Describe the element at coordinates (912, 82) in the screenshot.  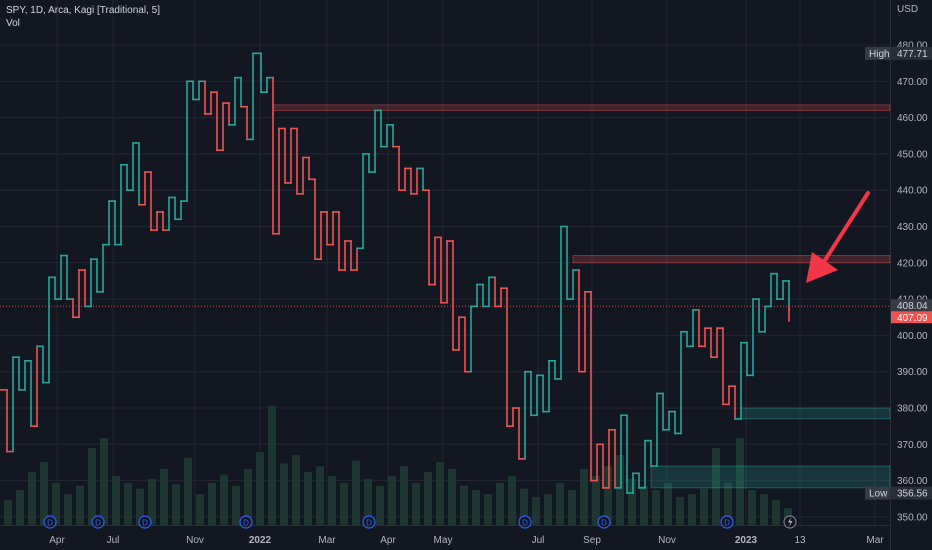
I see `price-axis-tick: 470.00` at that location.